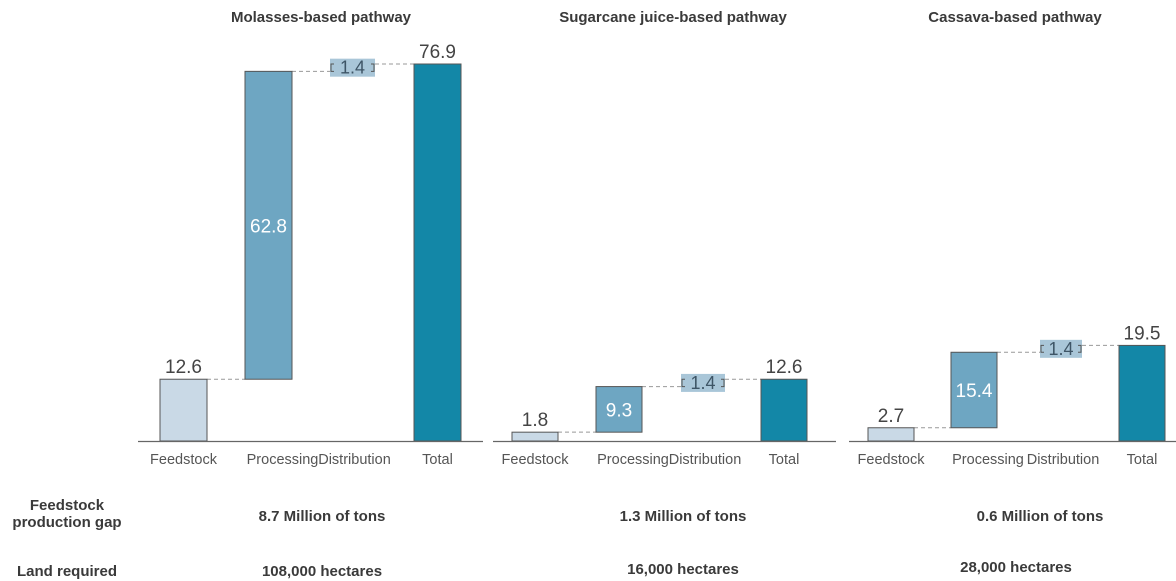  What do you see at coordinates (1040, 516) in the screenshot?
I see `gap-value-cassava: 0.6 Million of tons` at bounding box center [1040, 516].